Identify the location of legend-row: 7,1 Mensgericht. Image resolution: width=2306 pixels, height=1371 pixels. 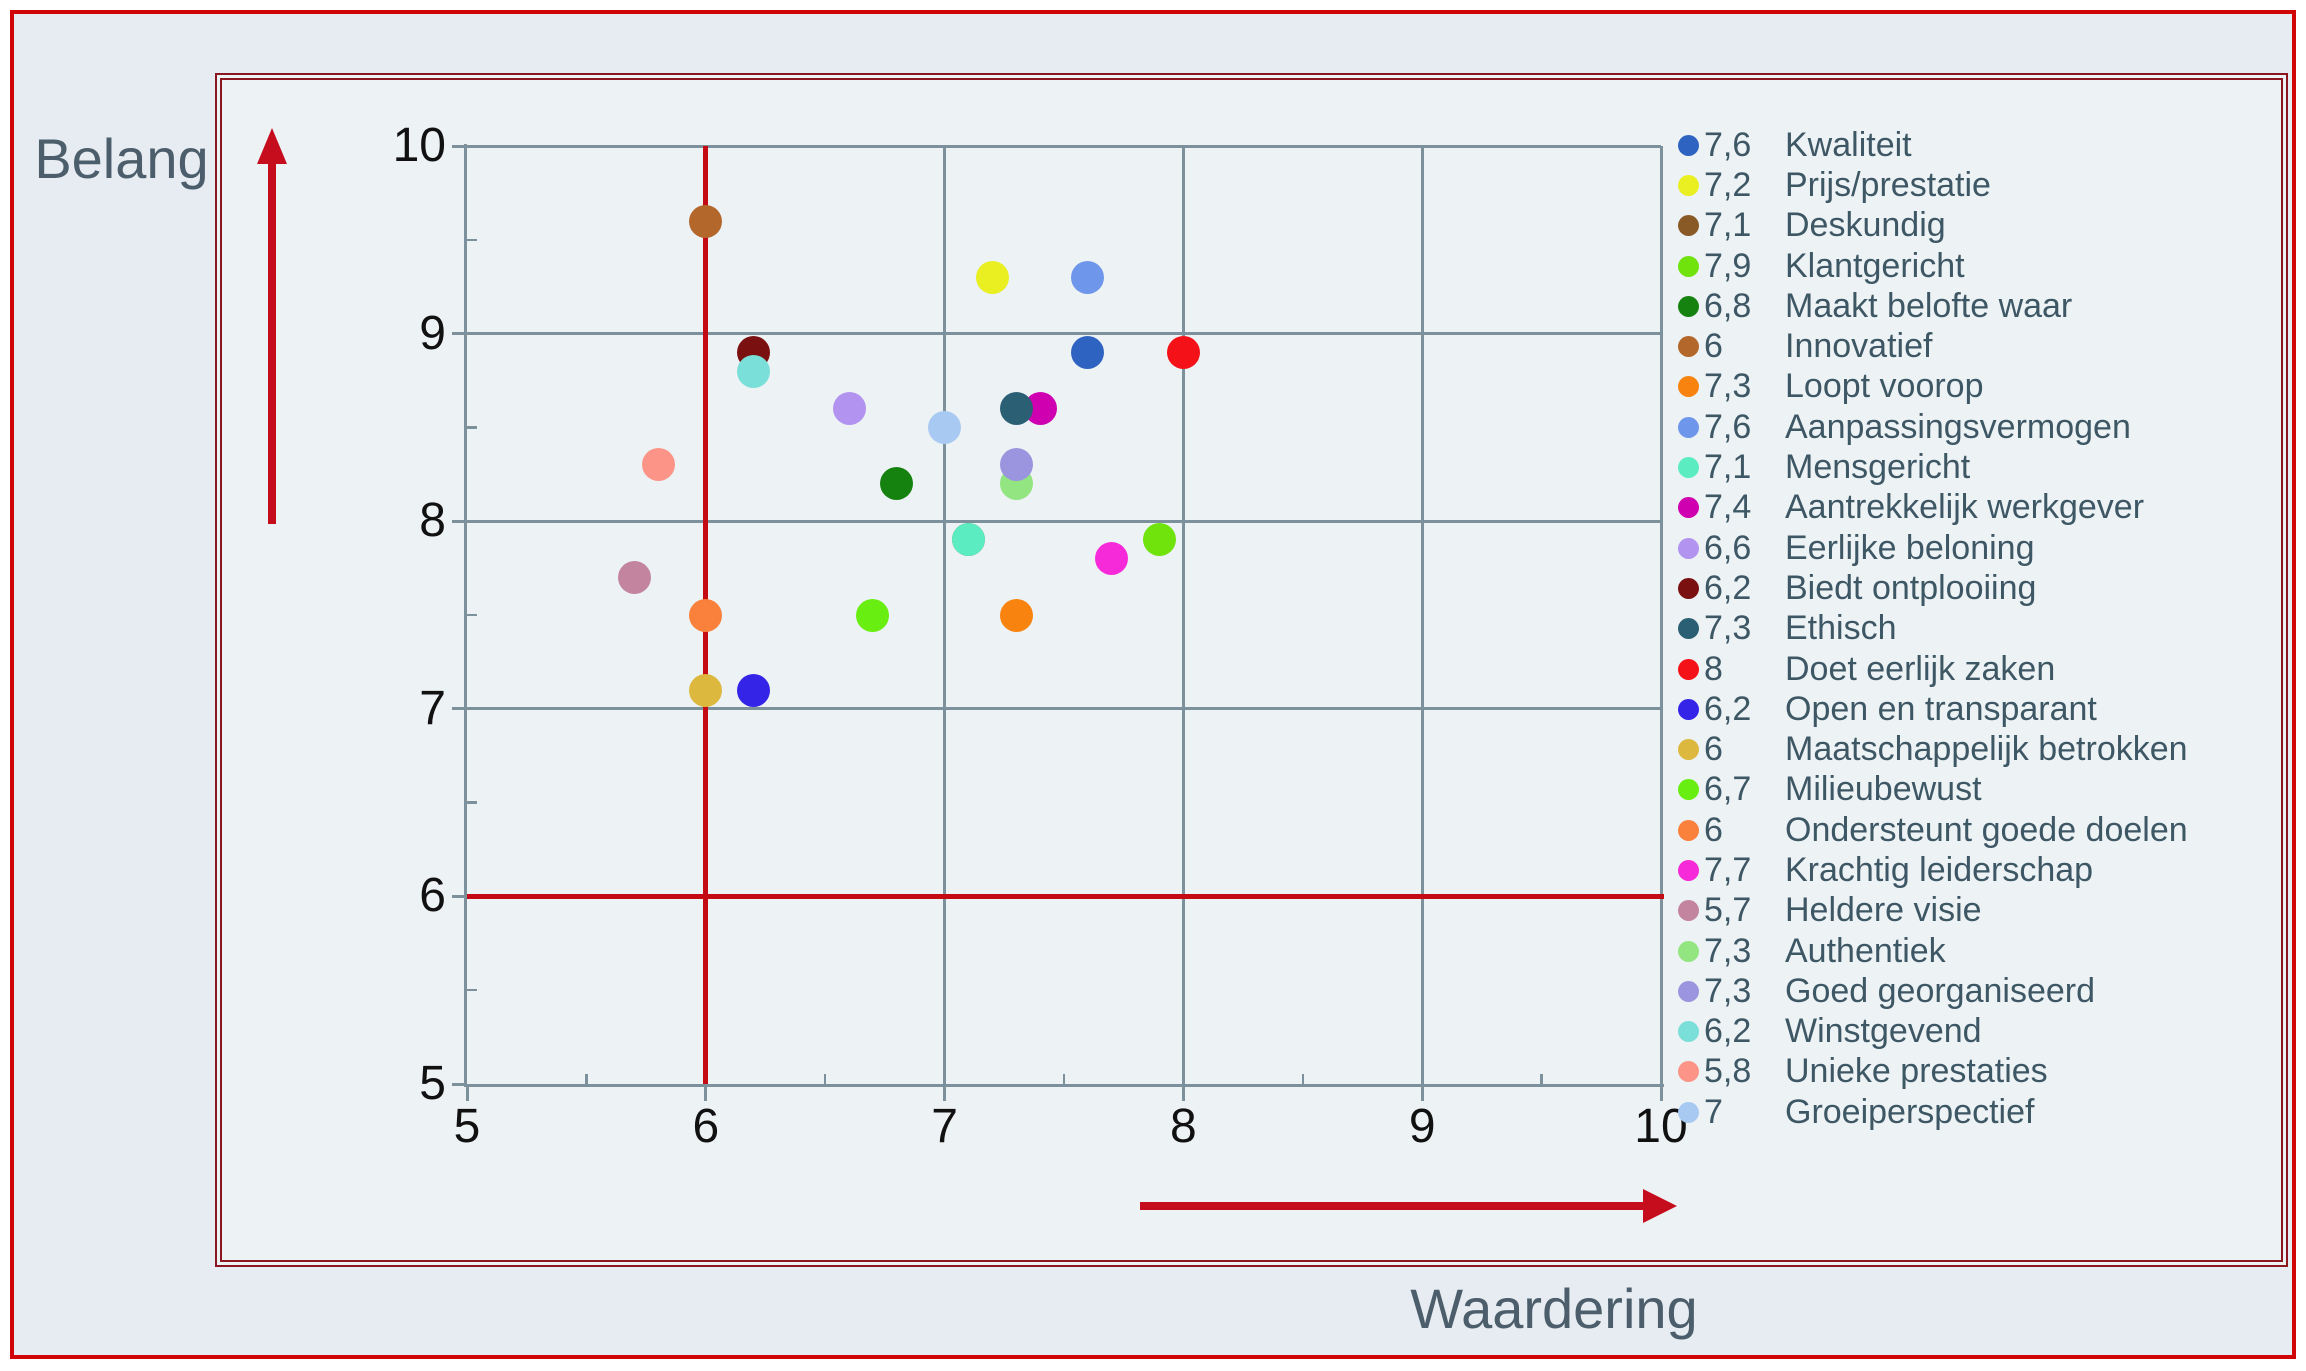
(1978, 467).